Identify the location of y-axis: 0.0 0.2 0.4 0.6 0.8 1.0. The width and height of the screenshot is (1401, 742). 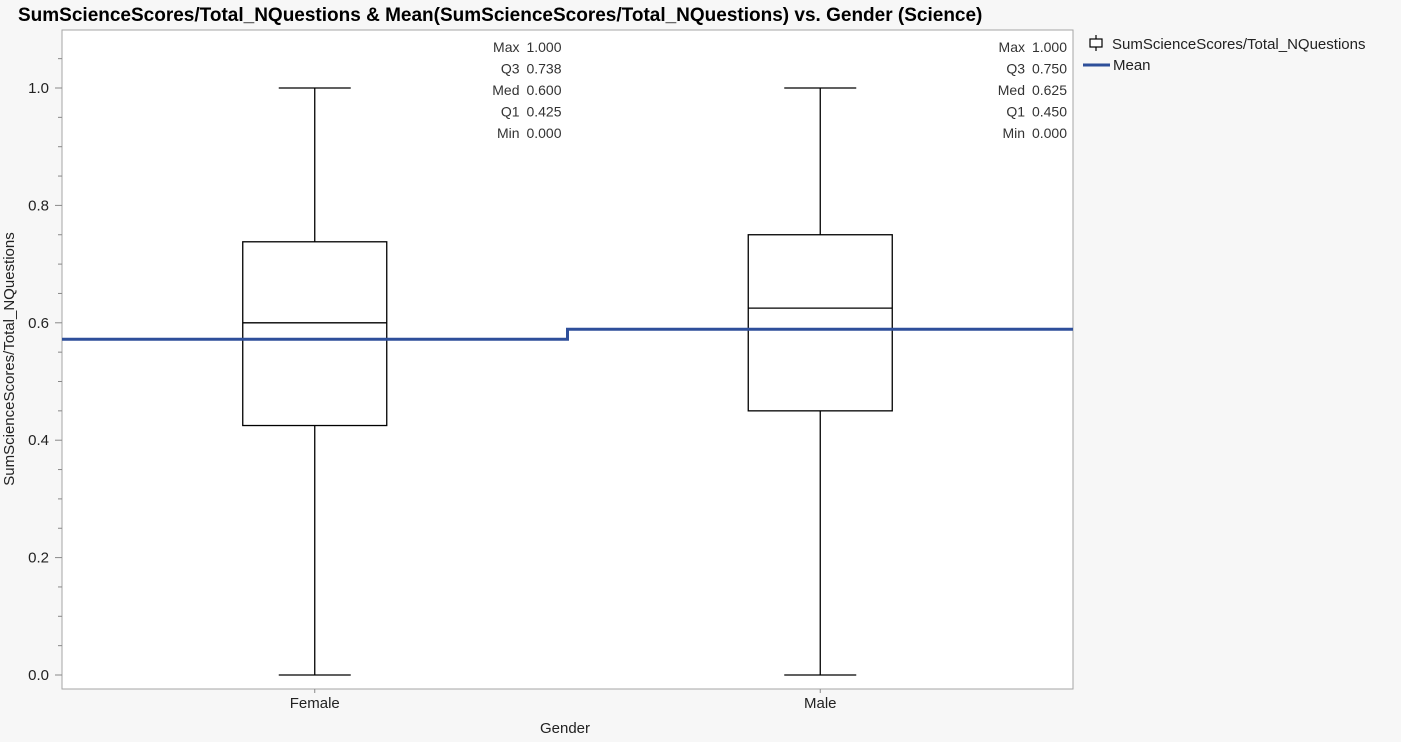
(45, 371).